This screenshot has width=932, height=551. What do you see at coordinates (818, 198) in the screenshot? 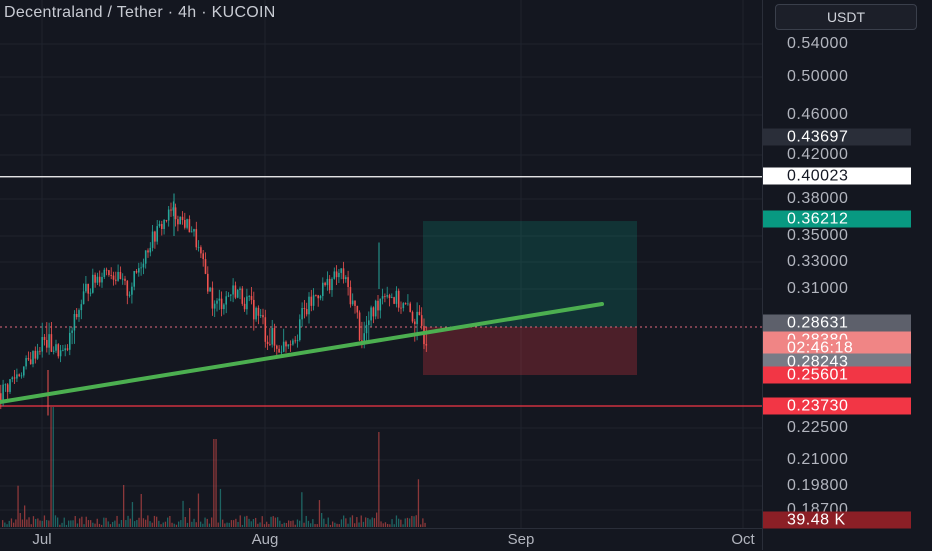
I see `price-tick: 0.38000` at bounding box center [818, 198].